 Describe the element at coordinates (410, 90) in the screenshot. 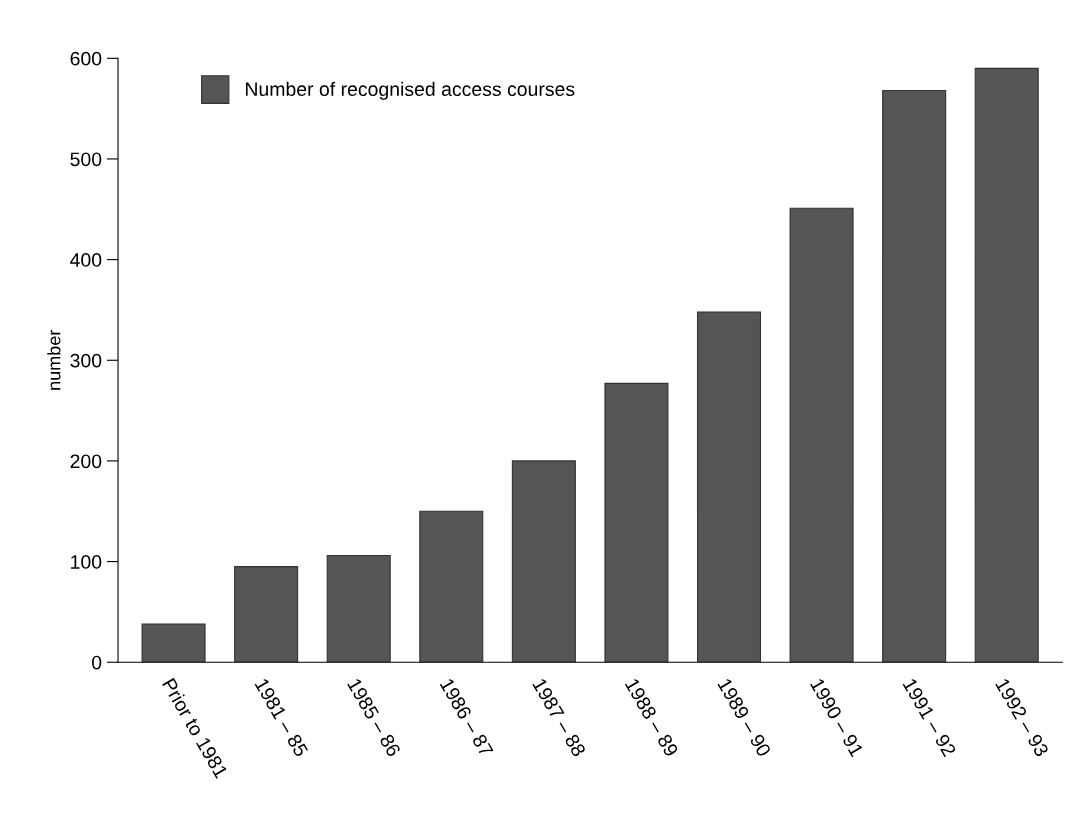

I see `legend-label: Number of recognised access courses` at that location.